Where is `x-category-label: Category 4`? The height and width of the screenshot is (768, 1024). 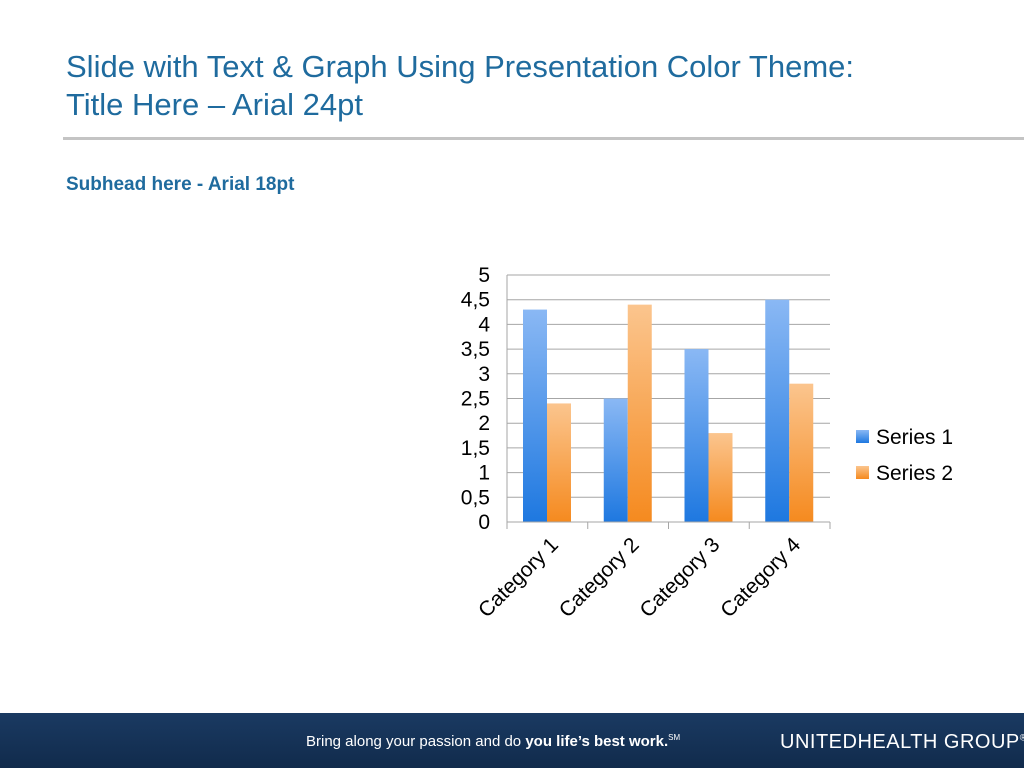
x-category-label: Category 4 is located at coordinates (760, 577).